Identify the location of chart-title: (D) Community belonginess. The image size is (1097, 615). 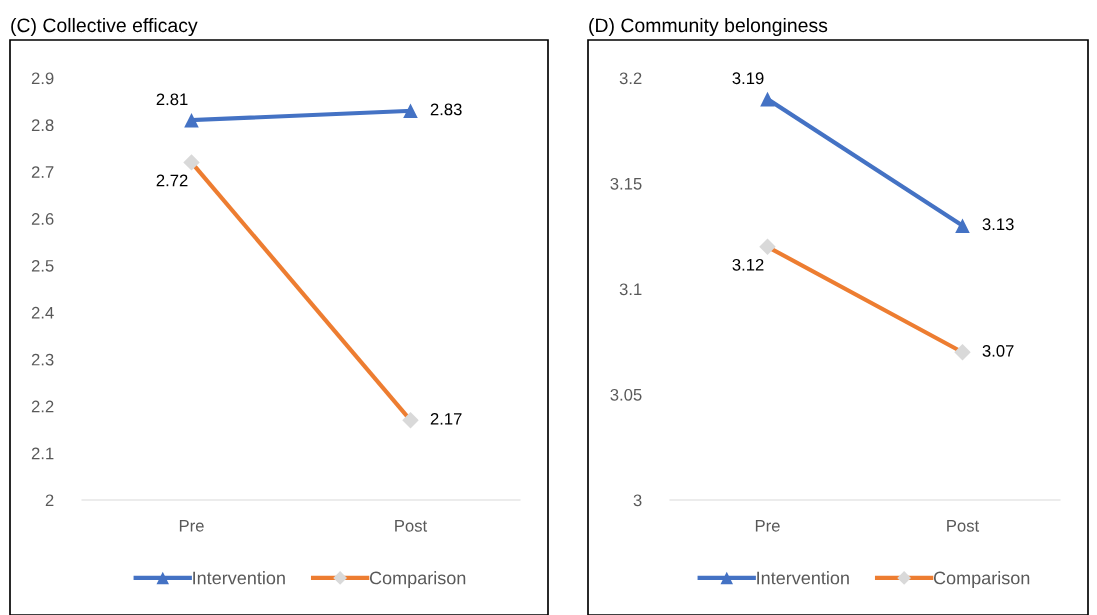
(708, 27).